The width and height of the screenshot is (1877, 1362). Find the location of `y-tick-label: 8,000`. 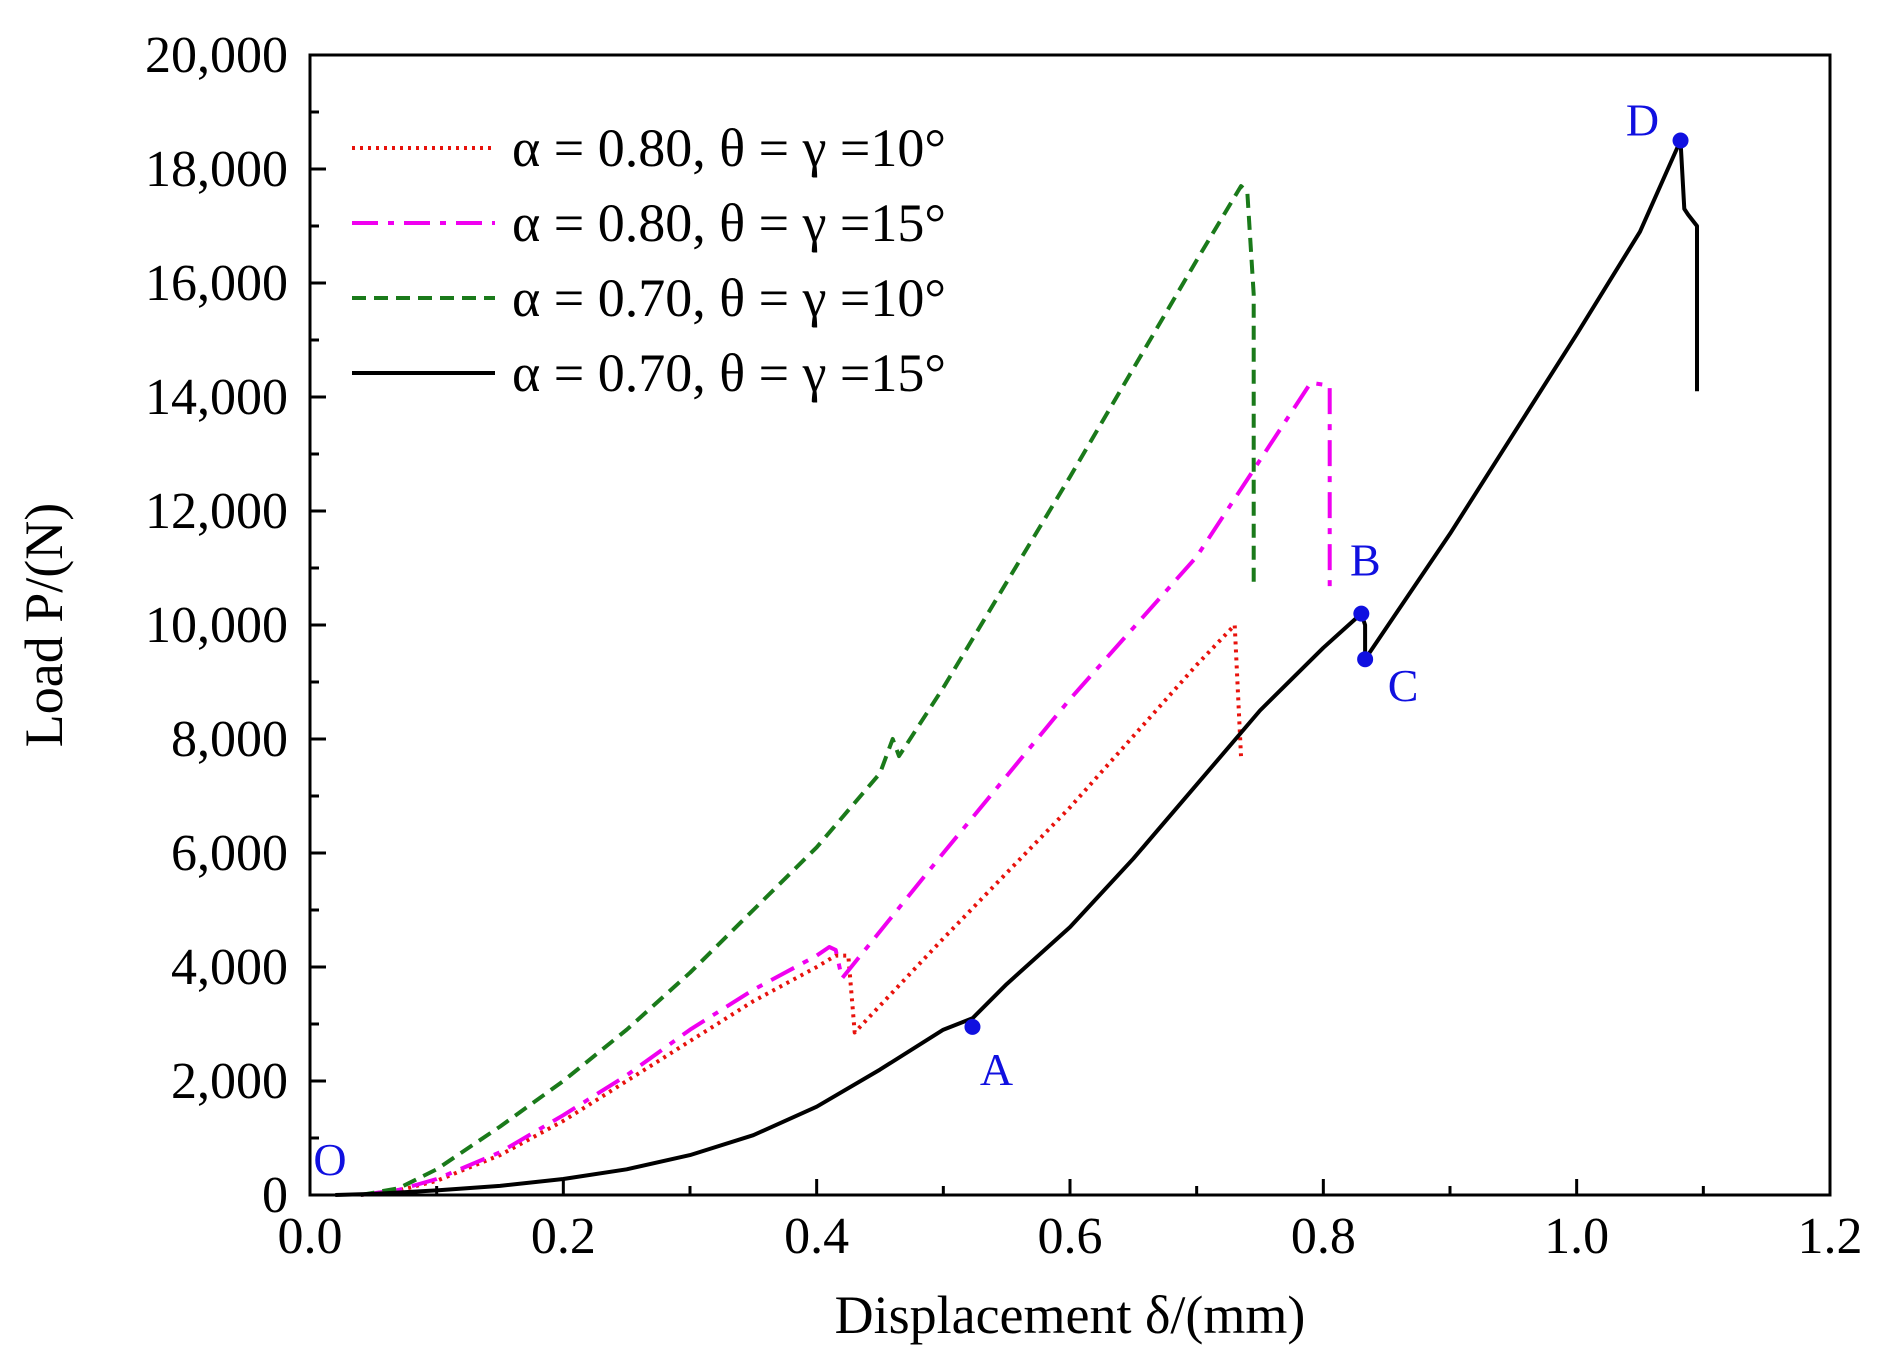

y-tick-label: 8,000 is located at coordinates (229, 739).